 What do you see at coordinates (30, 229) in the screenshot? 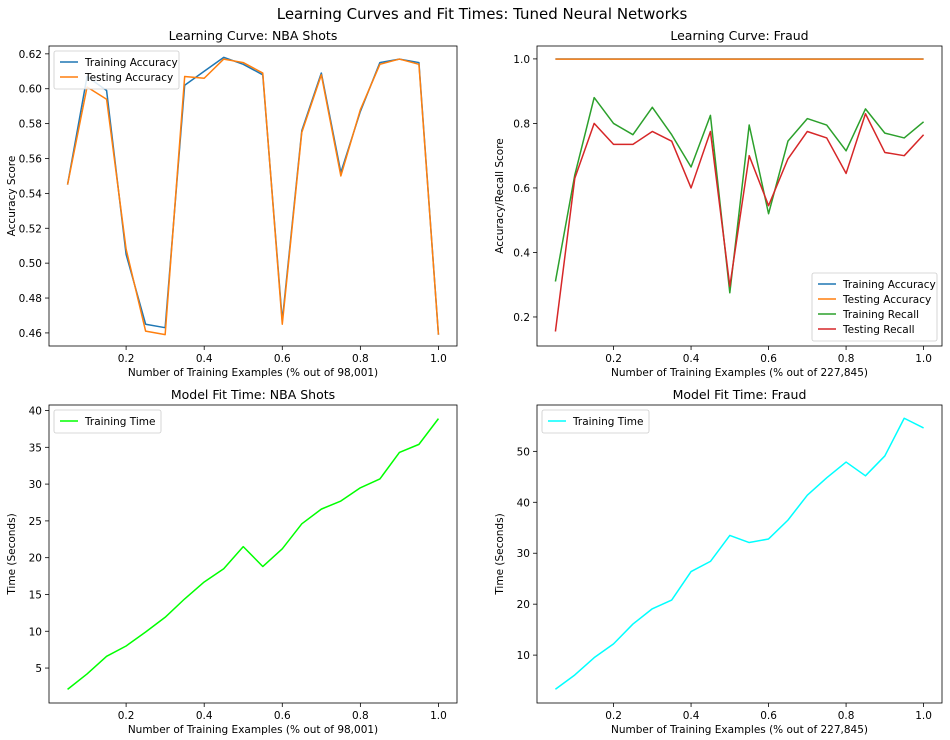
I see `y-tick-label: 0.52` at bounding box center [30, 229].